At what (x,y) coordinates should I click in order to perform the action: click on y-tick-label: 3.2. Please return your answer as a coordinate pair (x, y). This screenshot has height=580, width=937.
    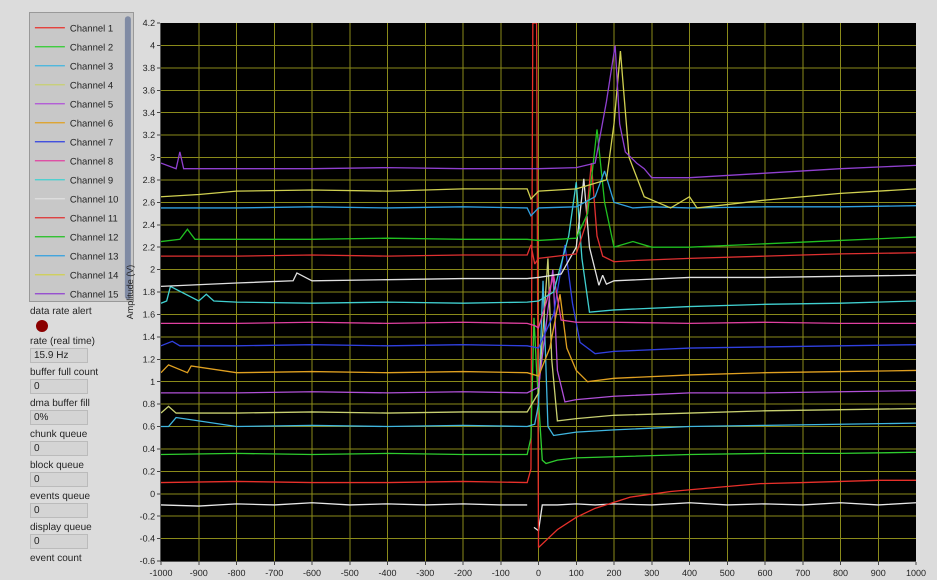
    Looking at the image, I should click on (149, 135).